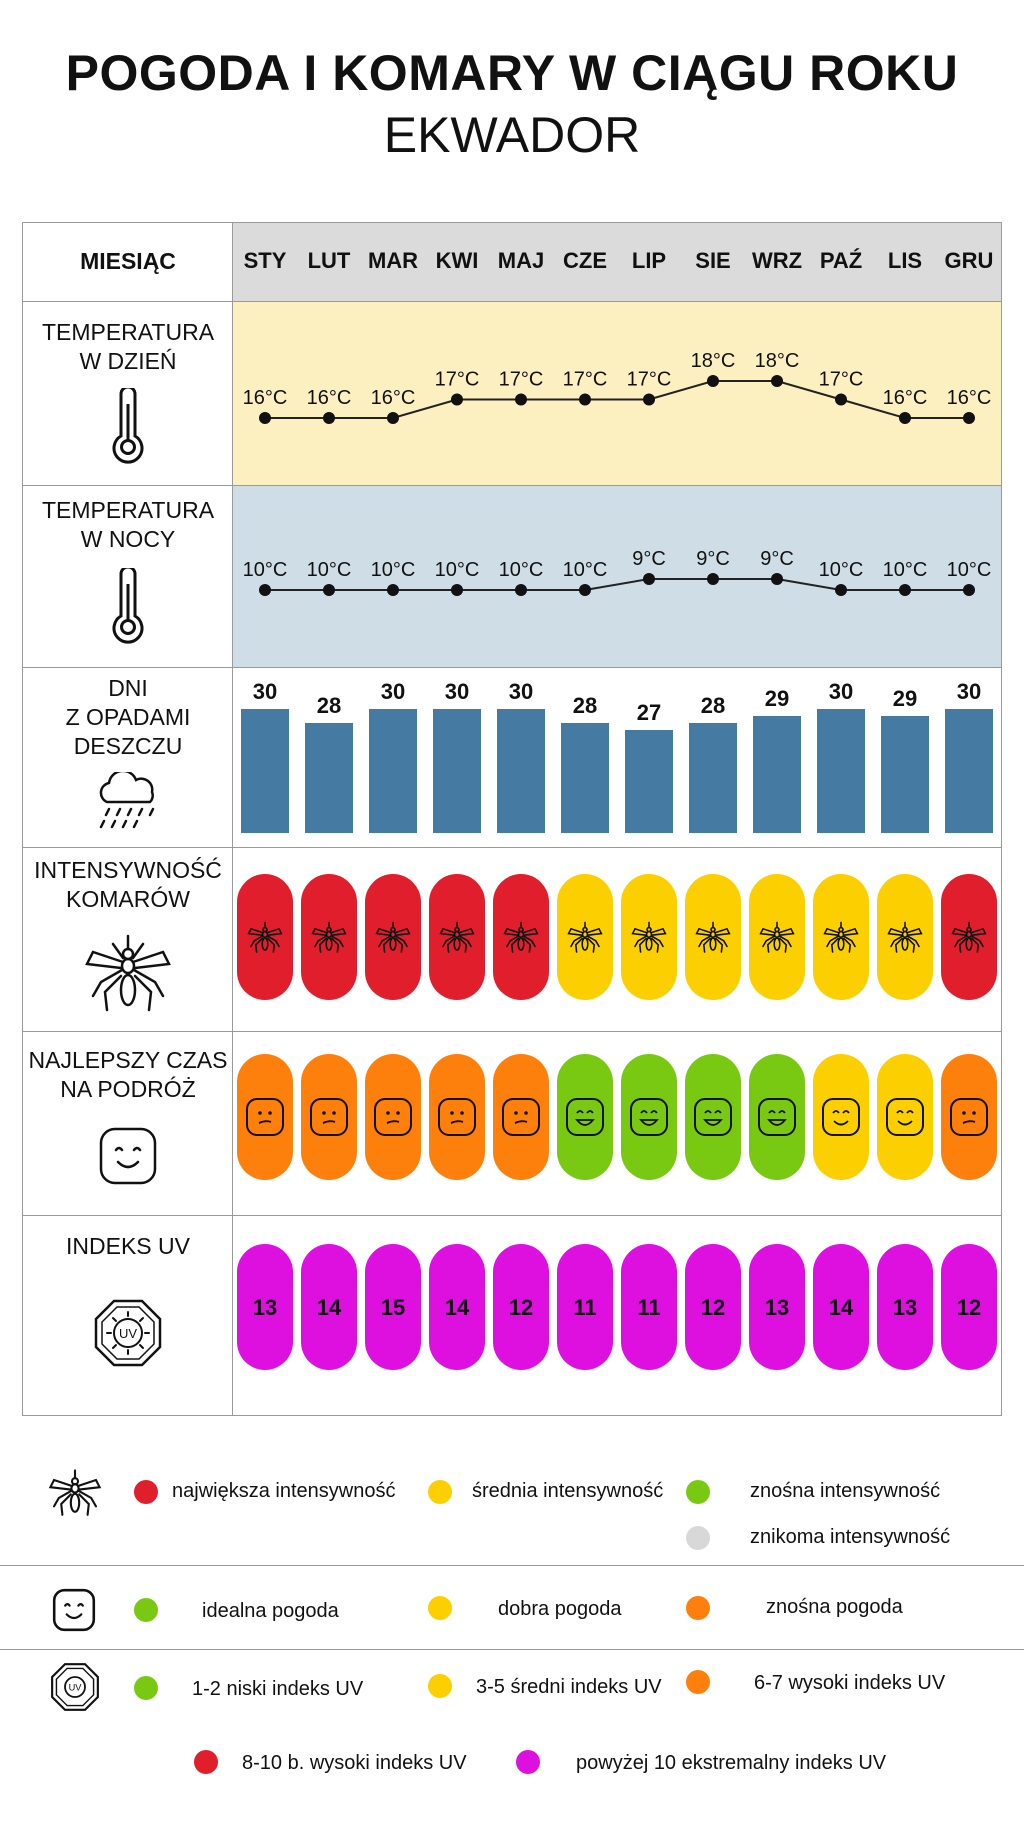  I want to click on legend-divider, so click(512, 1565).